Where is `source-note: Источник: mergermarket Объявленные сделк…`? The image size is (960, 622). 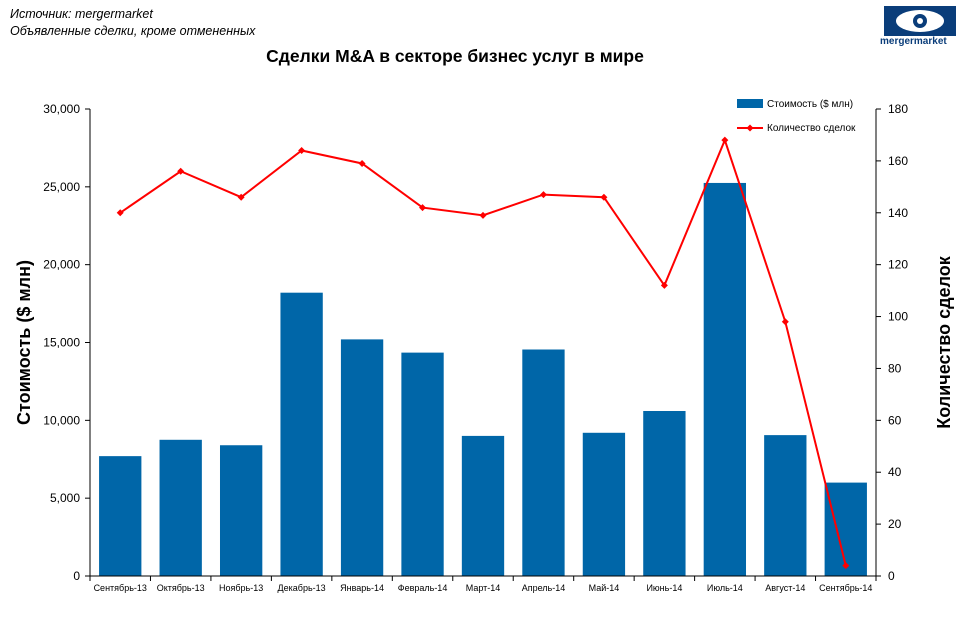
source-note: Источник: mergermarket Объявленные сделк… is located at coordinates (132, 23).